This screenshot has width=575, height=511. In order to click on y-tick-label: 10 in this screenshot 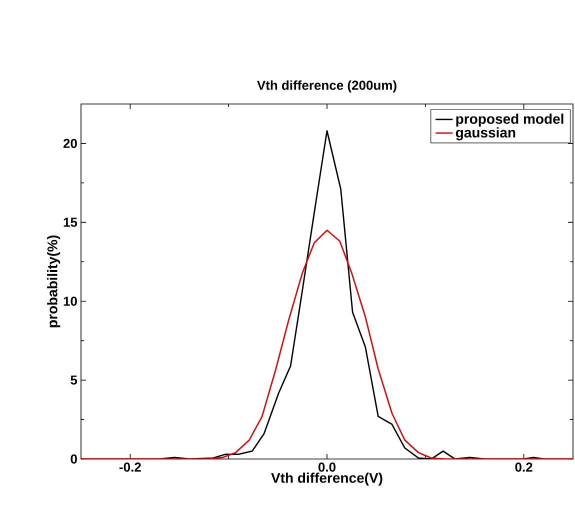, I will do `click(70, 301)`.